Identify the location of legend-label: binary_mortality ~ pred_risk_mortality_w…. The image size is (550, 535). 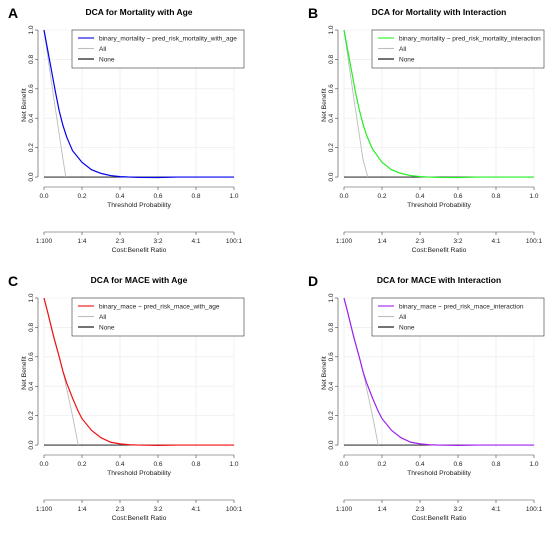
(168, 38).